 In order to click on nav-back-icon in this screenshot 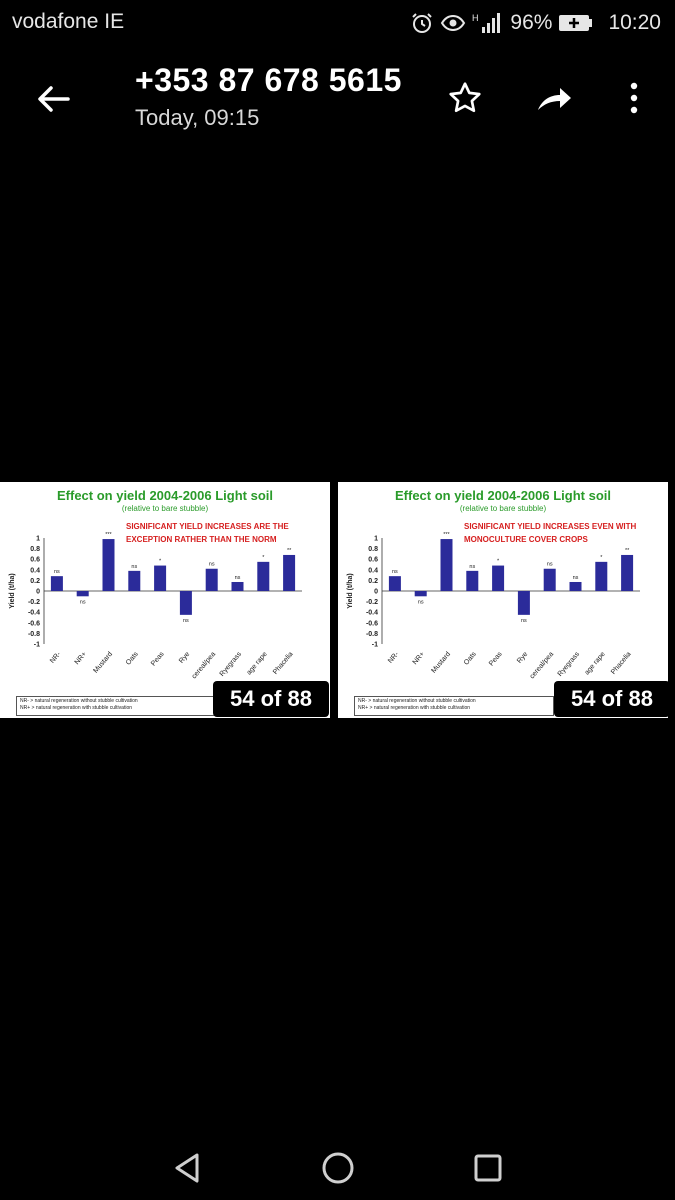, I will do `click(187, 1168)`.